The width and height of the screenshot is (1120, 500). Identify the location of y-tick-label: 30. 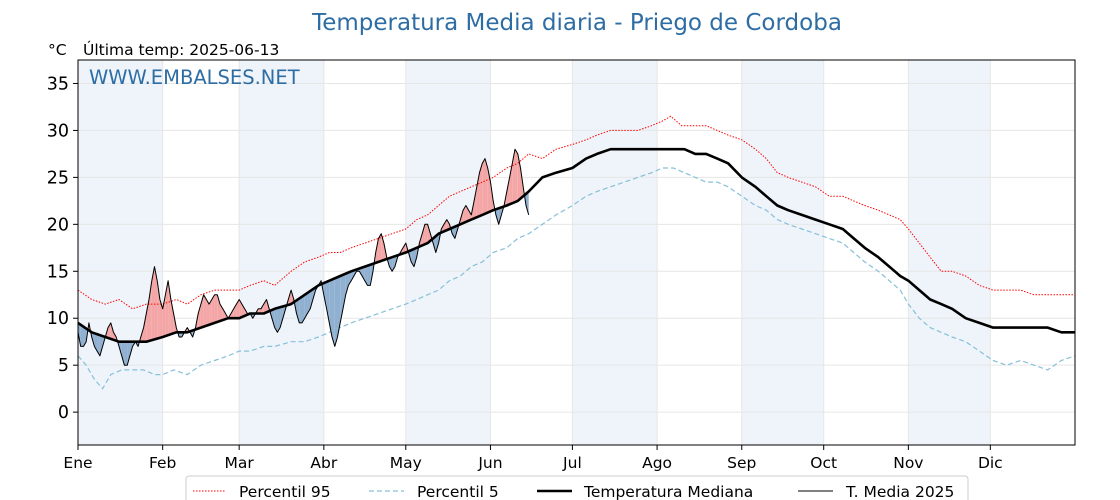
(58, 131).